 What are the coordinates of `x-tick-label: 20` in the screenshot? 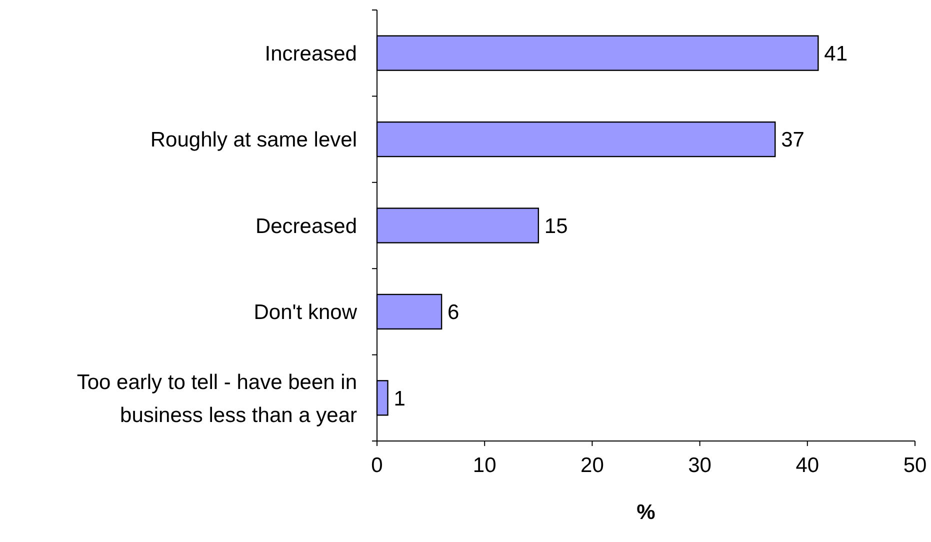 It's located at (592, 465).